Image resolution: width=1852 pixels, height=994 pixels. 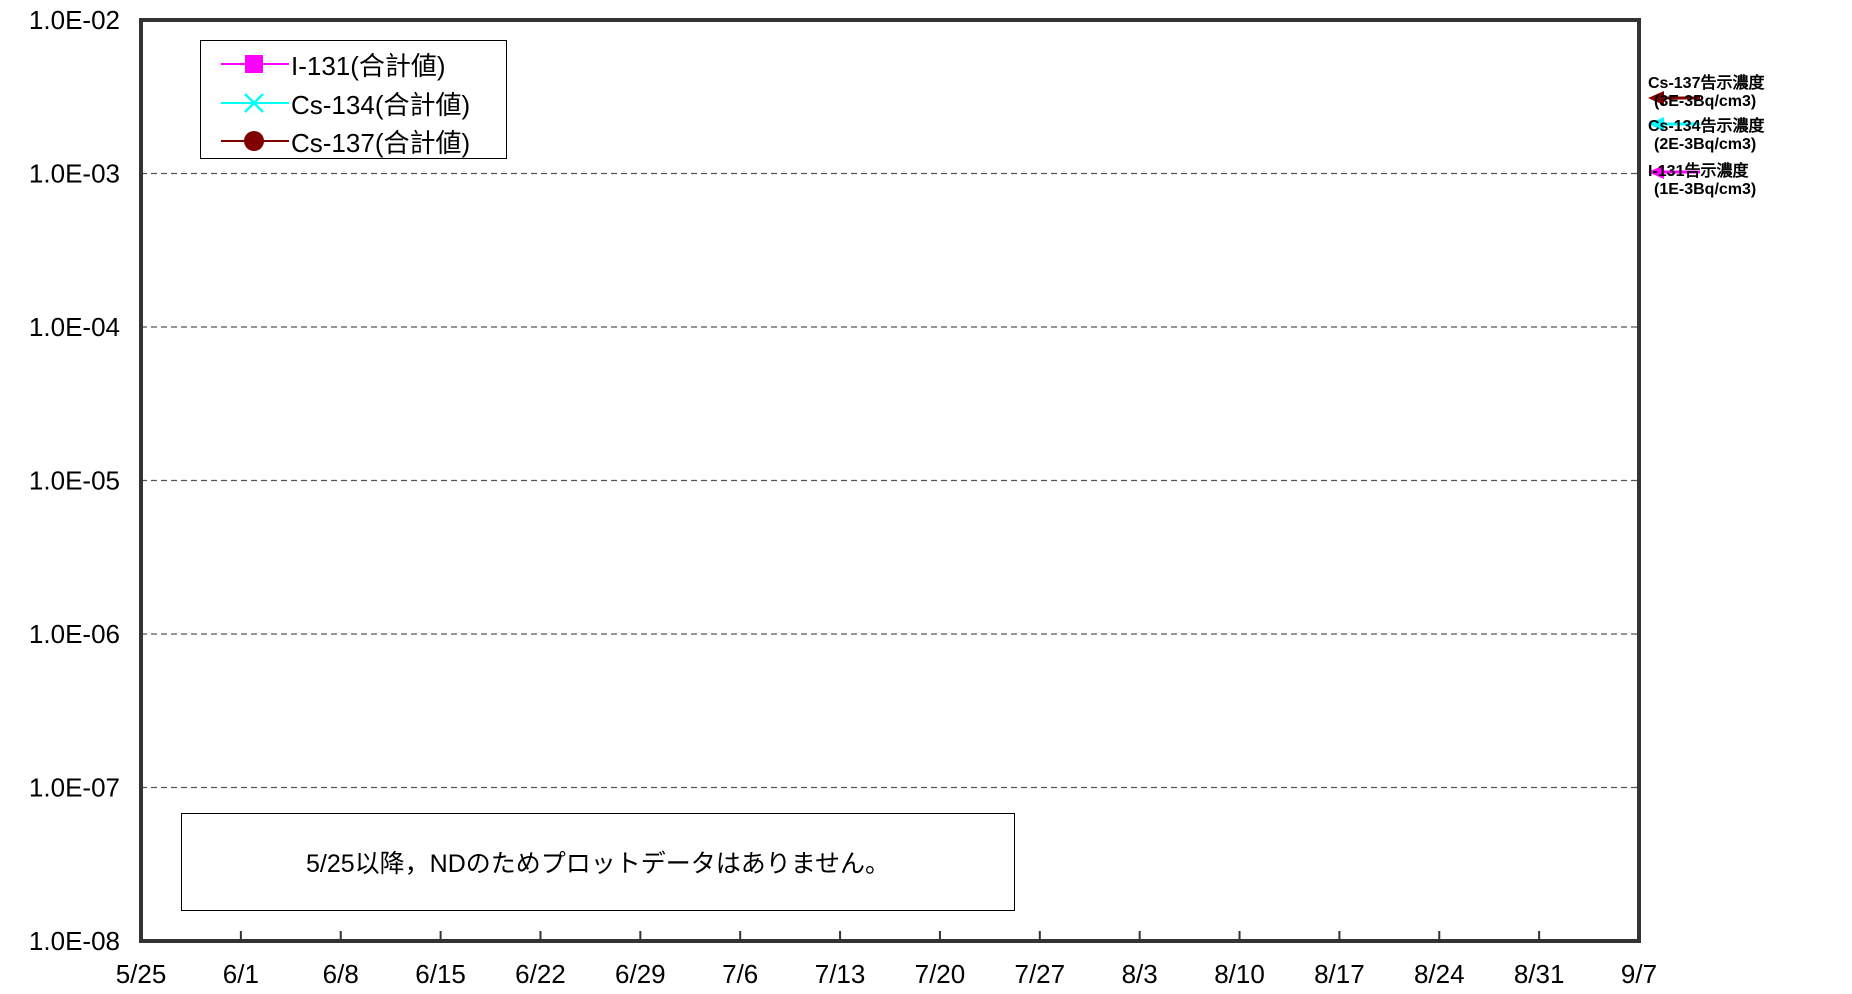 I want to click on x-tick-label: 7/6, so click(x=740, y=974).